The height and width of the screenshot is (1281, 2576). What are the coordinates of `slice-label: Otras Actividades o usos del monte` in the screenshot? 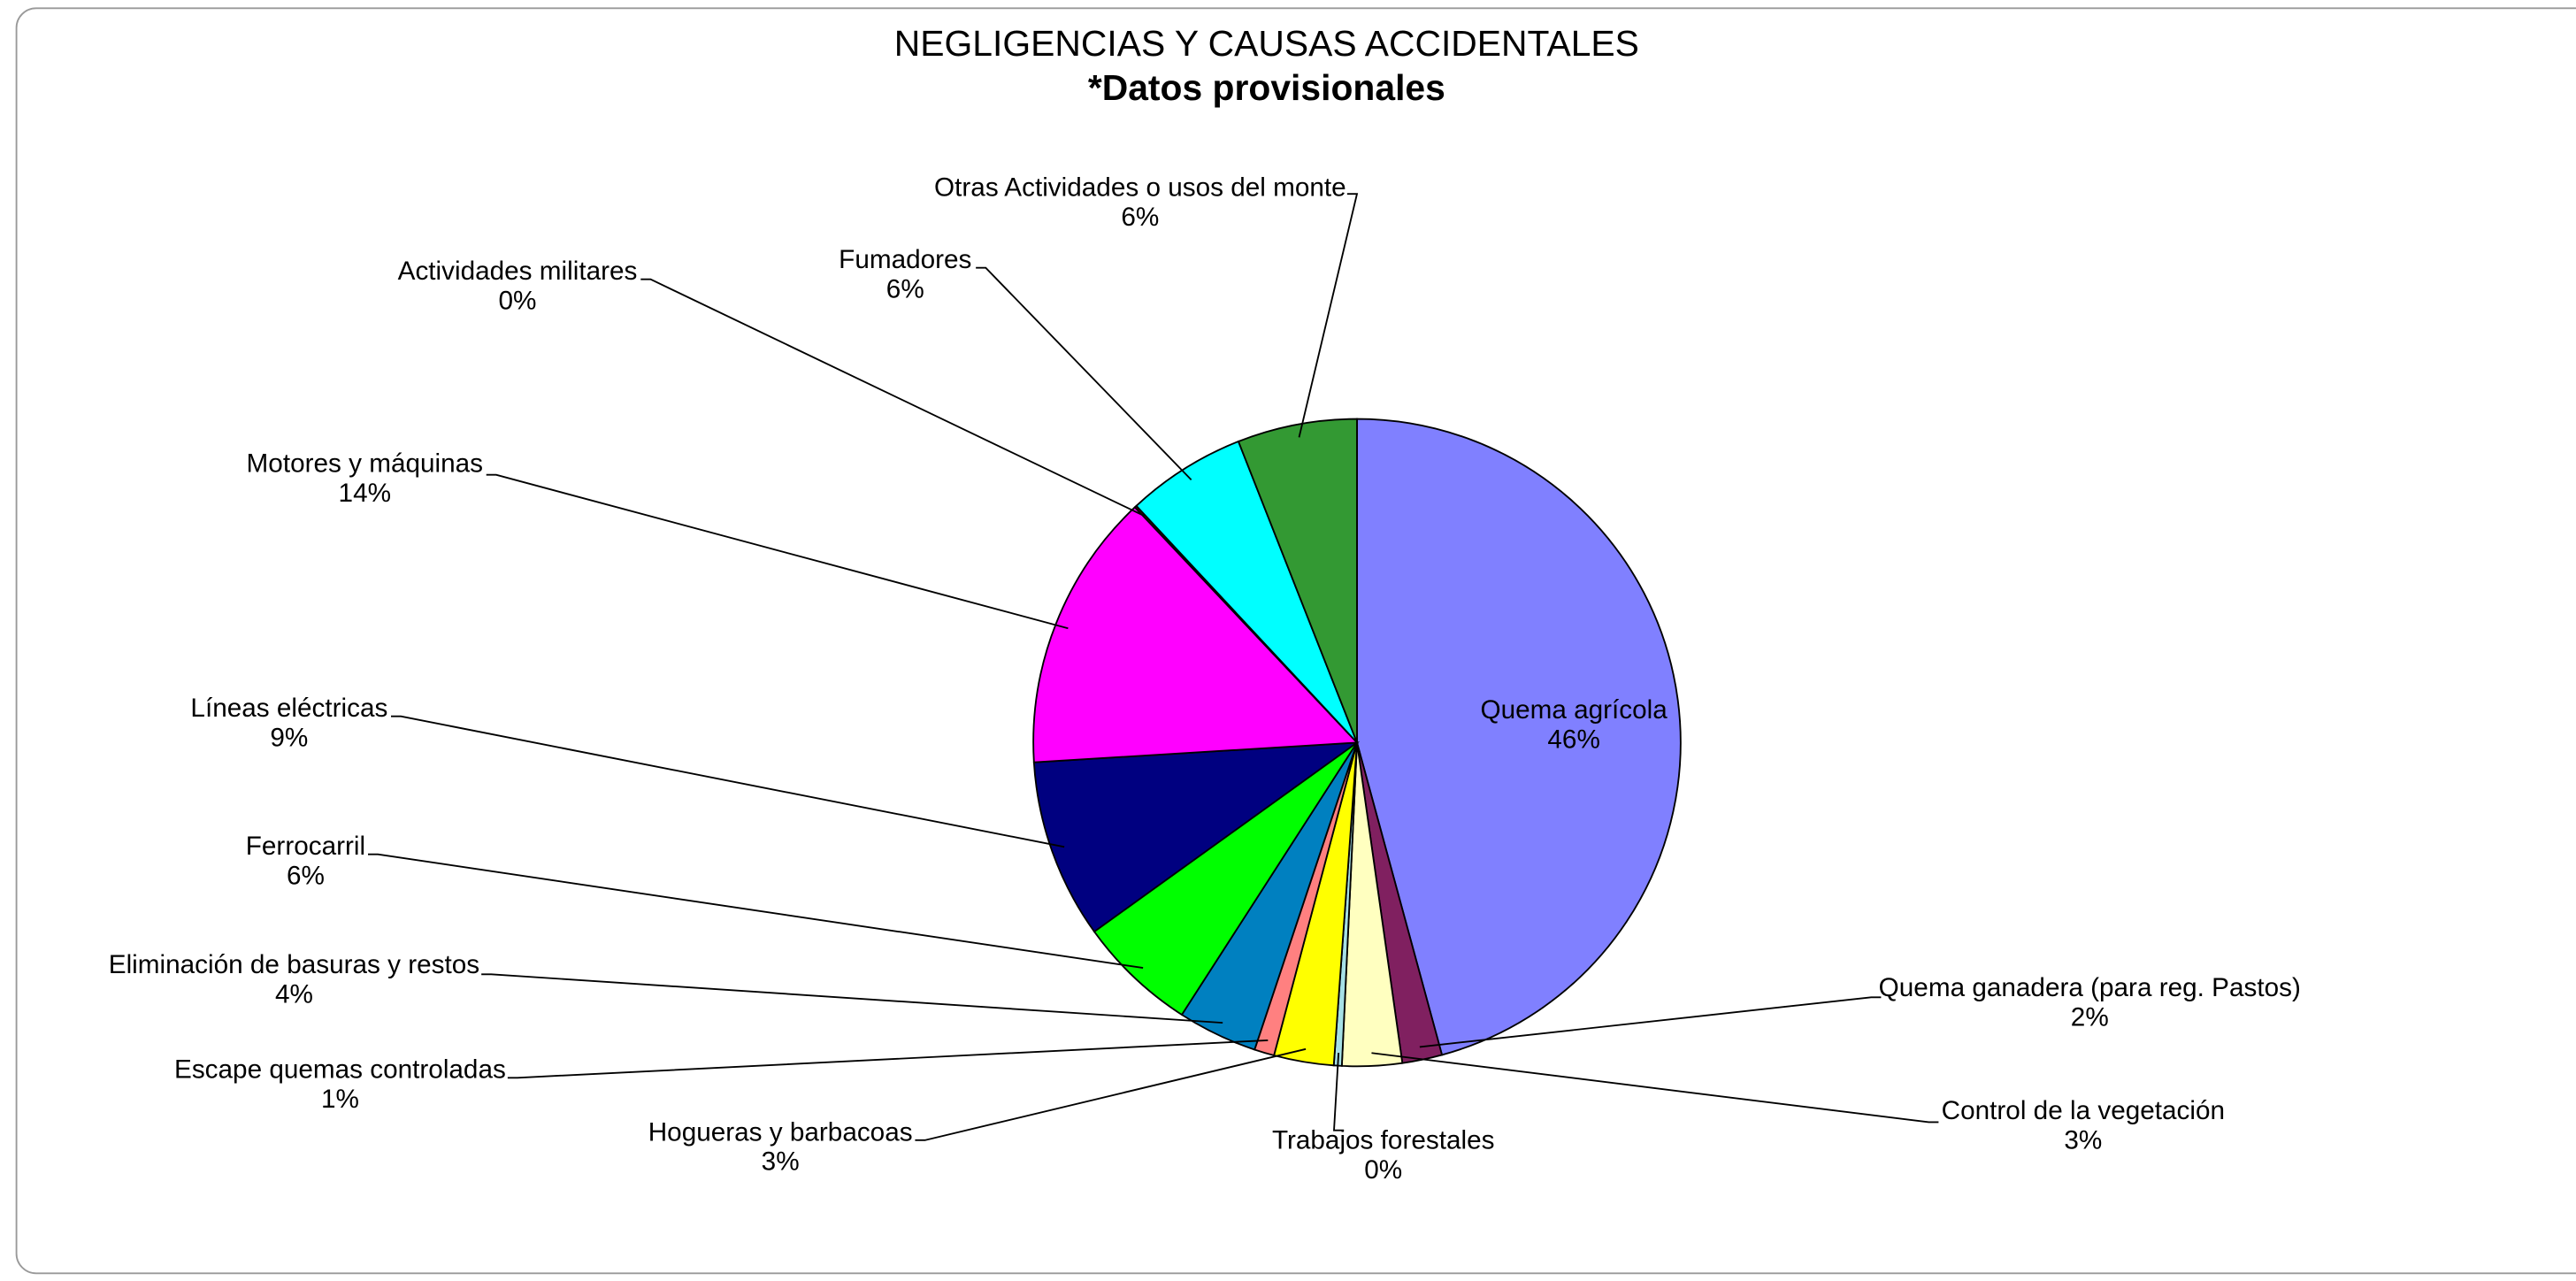 It's located at (1140, 187).